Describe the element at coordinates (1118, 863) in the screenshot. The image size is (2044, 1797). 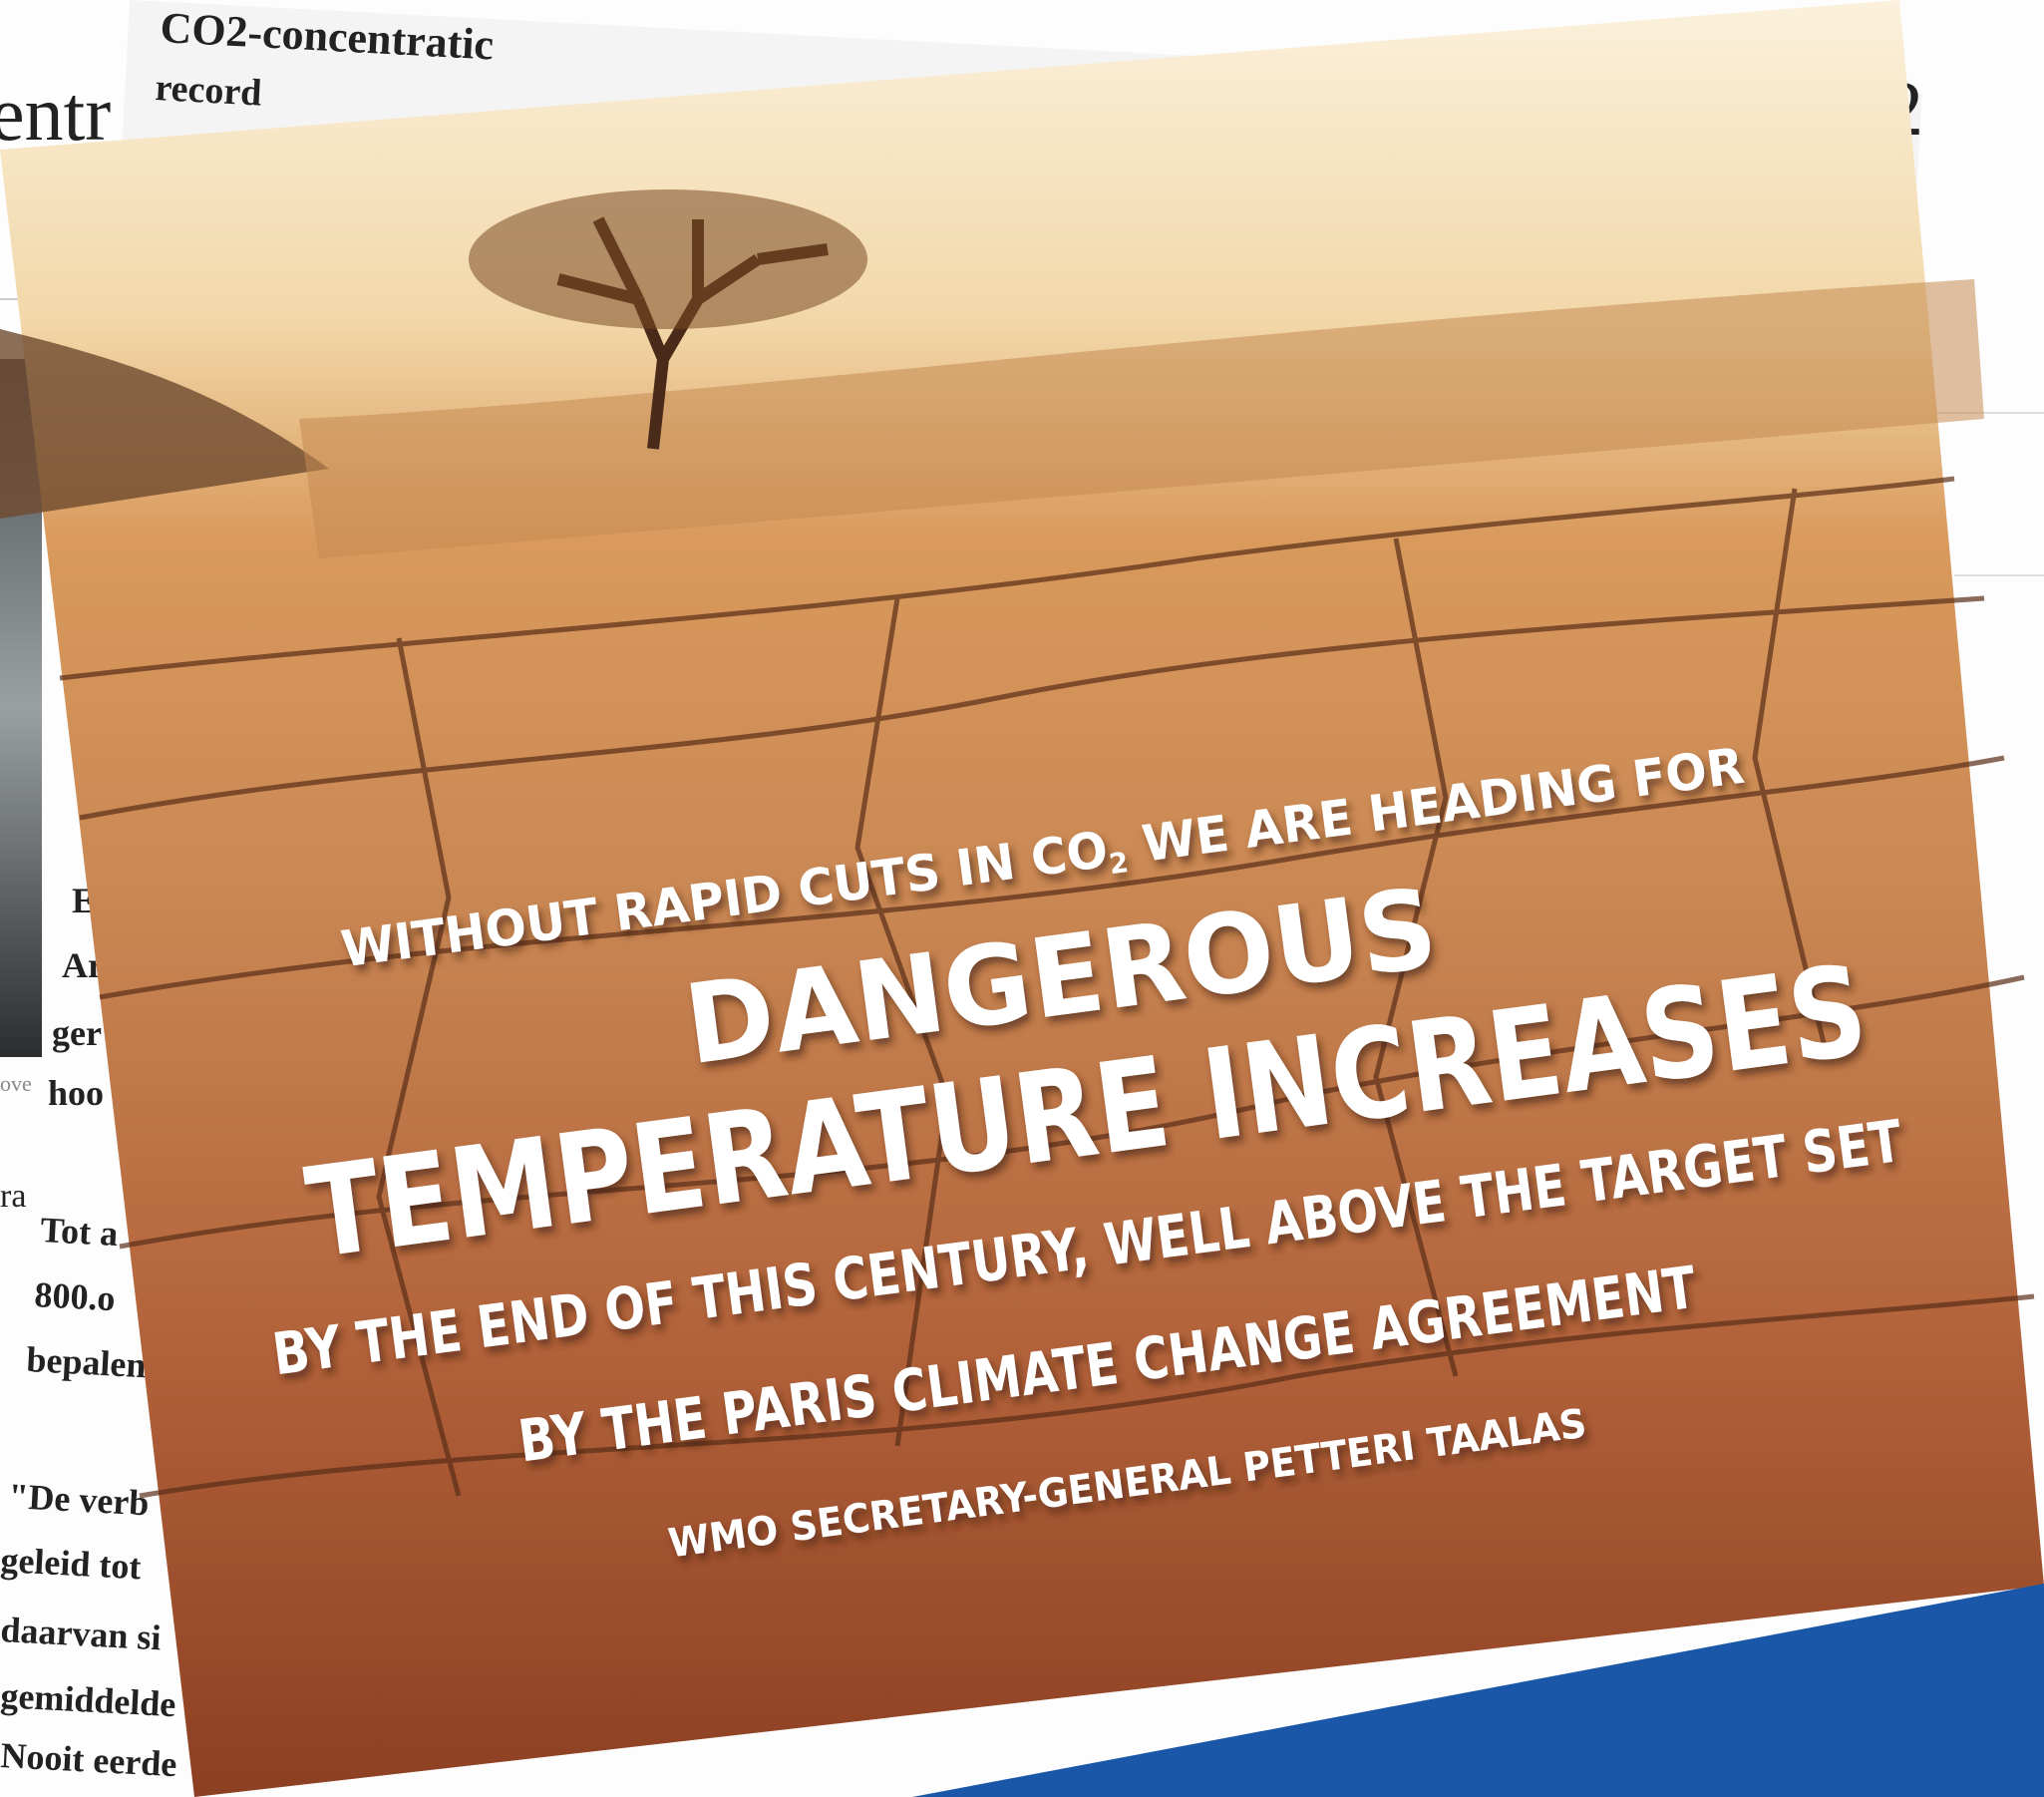
I see `subscript: 2` at that location.